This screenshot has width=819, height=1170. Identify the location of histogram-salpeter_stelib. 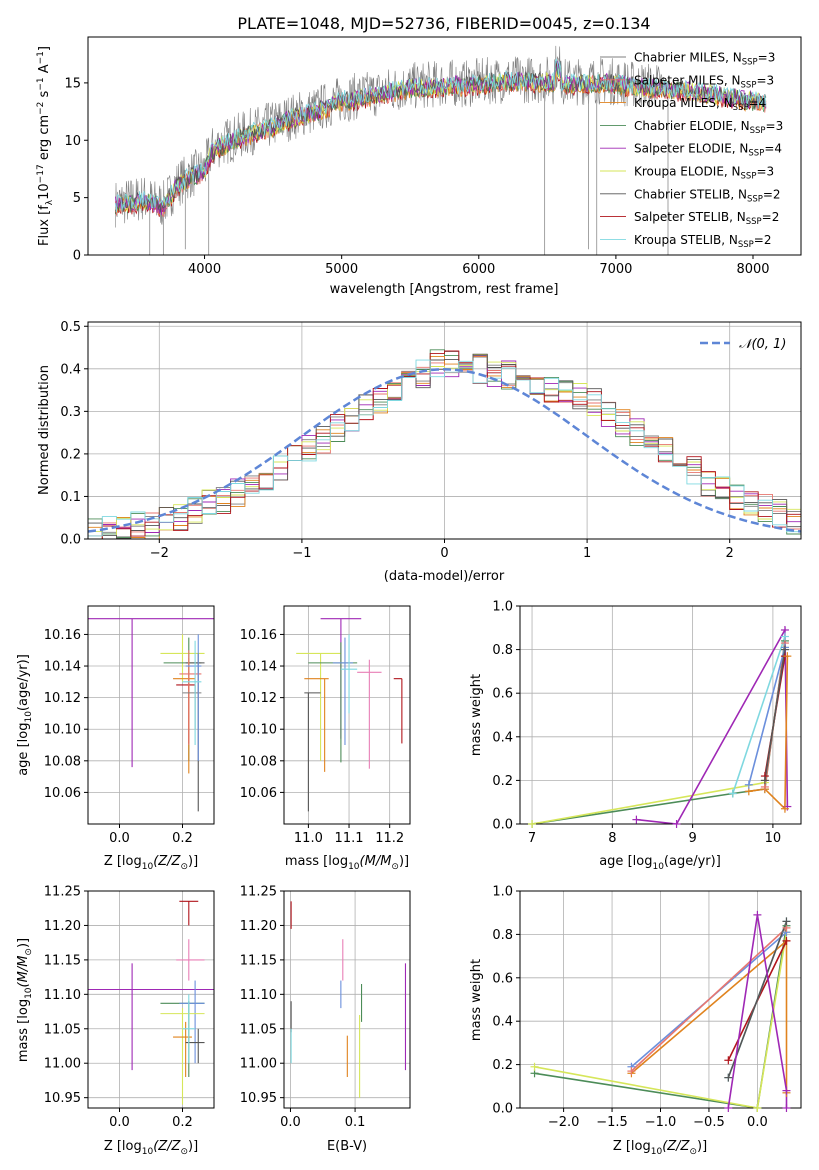
(444, 444).